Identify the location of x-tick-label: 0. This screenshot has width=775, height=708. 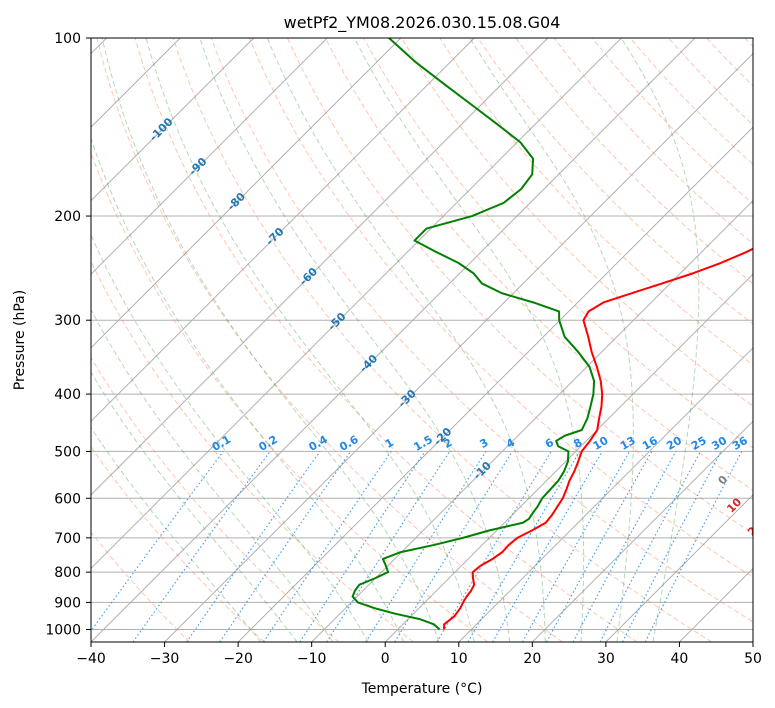
(385, 659).